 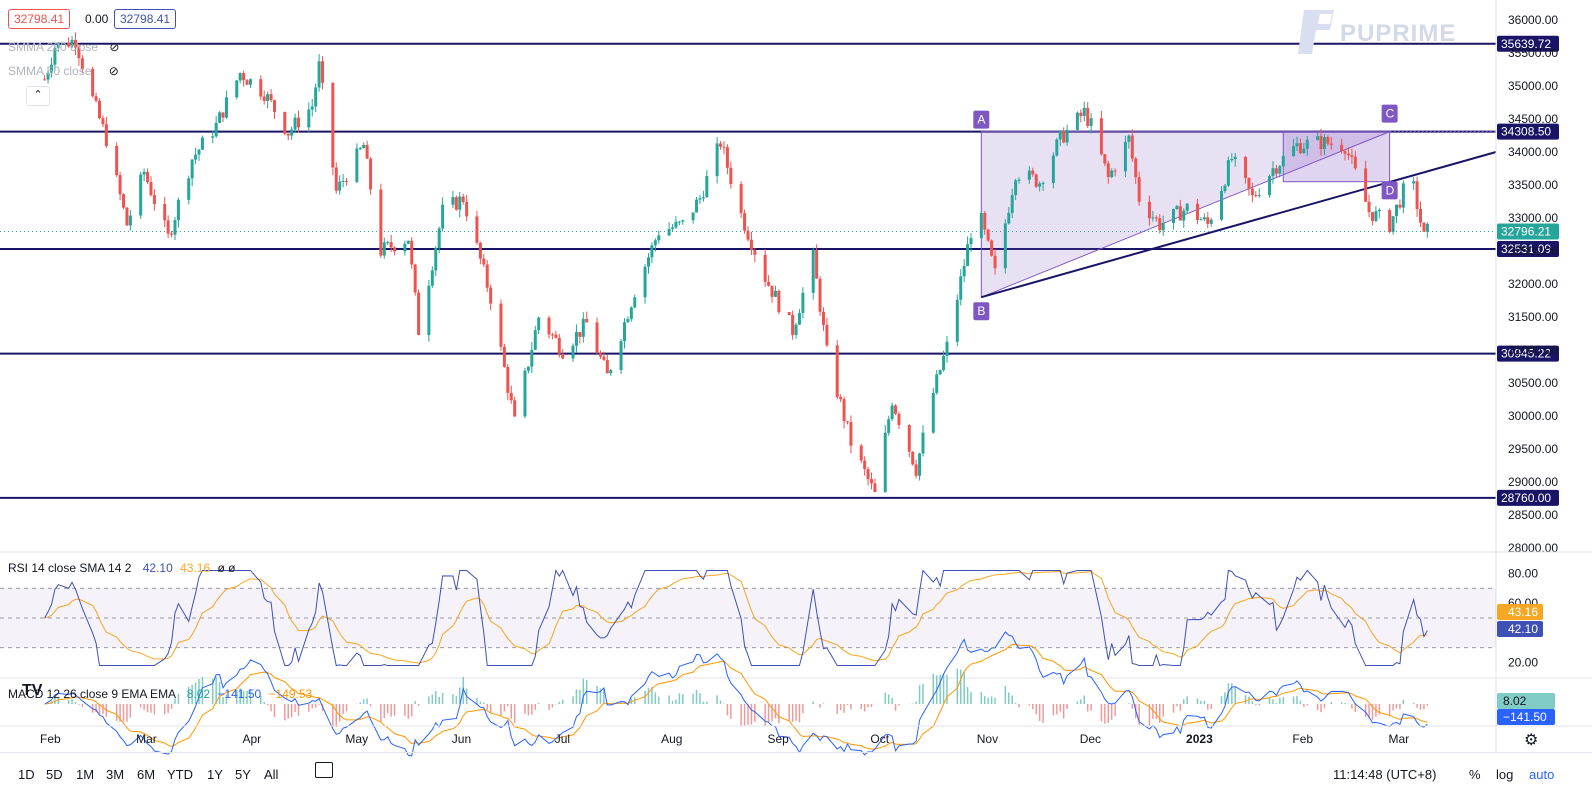 I want to click on range-button-1m: 1M, so click(x=85, y=774).